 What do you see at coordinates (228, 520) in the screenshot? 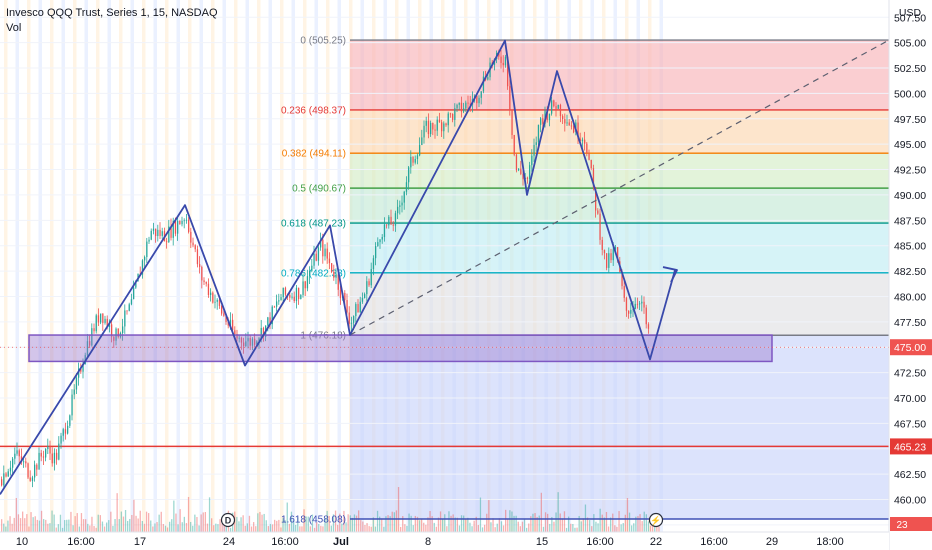
I see `dividend-marker` at bounding box center [228, 520].